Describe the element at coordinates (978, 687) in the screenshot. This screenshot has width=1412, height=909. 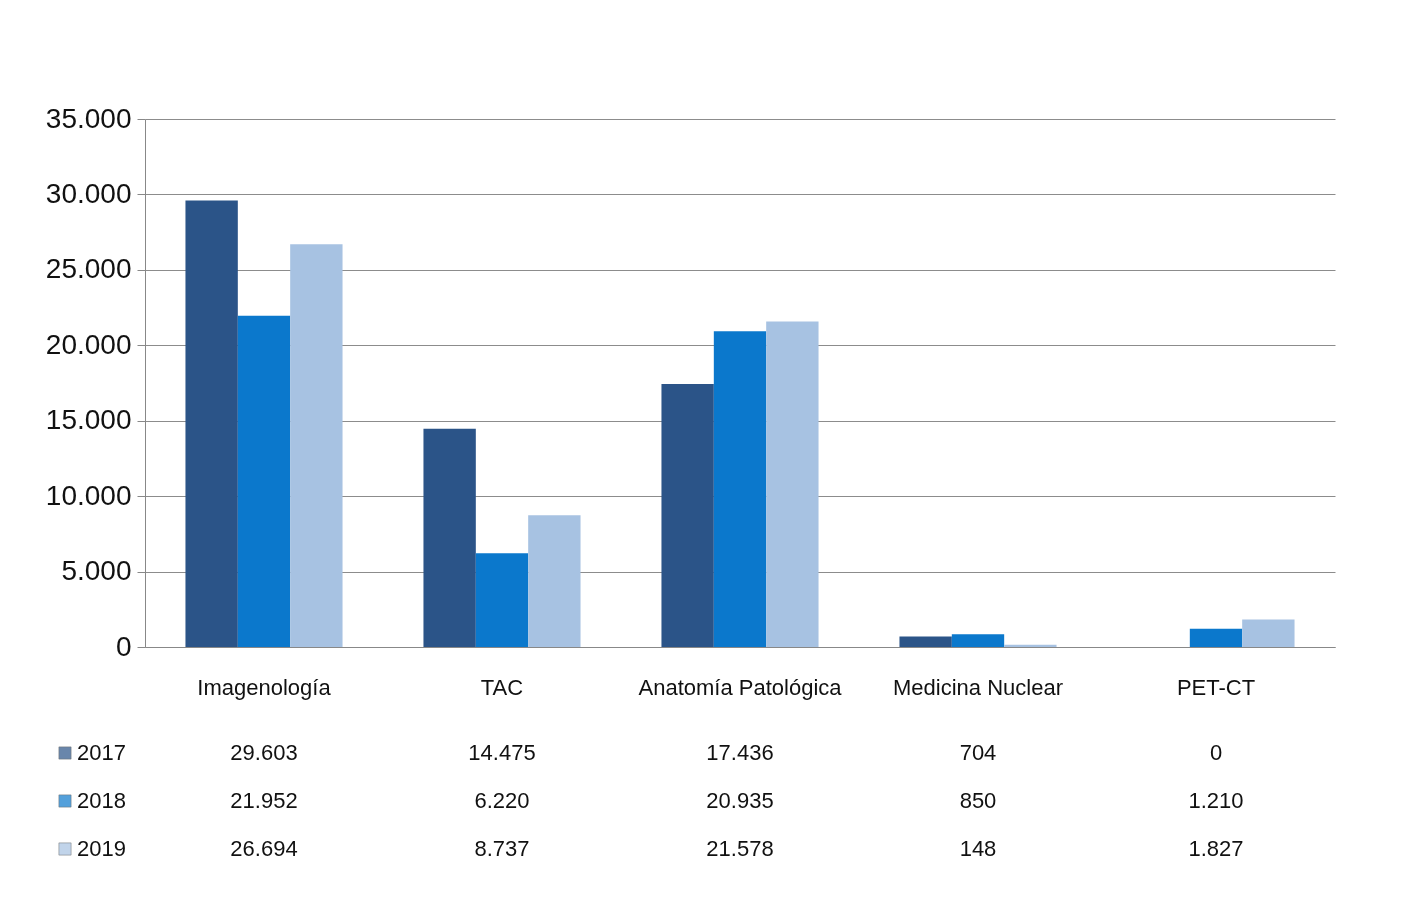
I see `x-tick-label: Medicina Nuclear` at that location.